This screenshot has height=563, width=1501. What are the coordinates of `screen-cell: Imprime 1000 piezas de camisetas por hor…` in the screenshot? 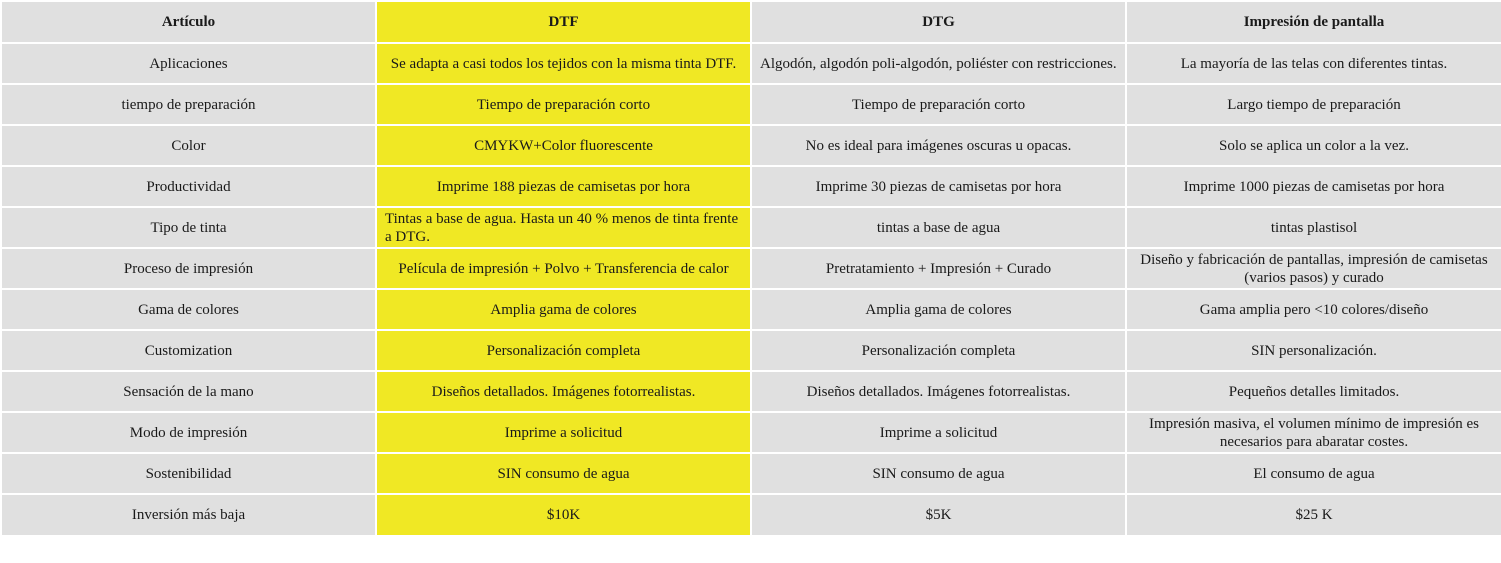 It's located at (1313, 186).